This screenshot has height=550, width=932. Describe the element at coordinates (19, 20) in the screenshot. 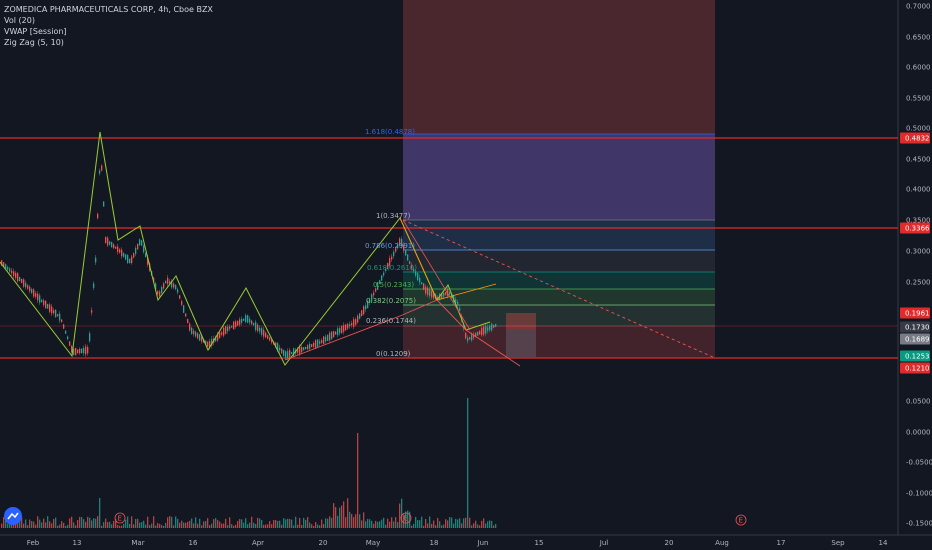

I see `volume-indicator-label: Vol (20)` at that location.